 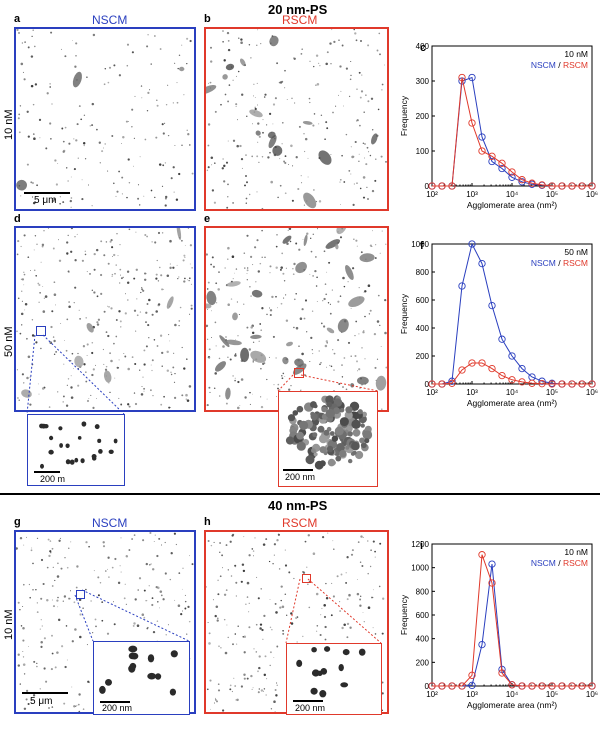 What do you see at coordinates (423, 328) in the screenshot?
I see `y-tick-label: 400` at bounding box center [423, 328].